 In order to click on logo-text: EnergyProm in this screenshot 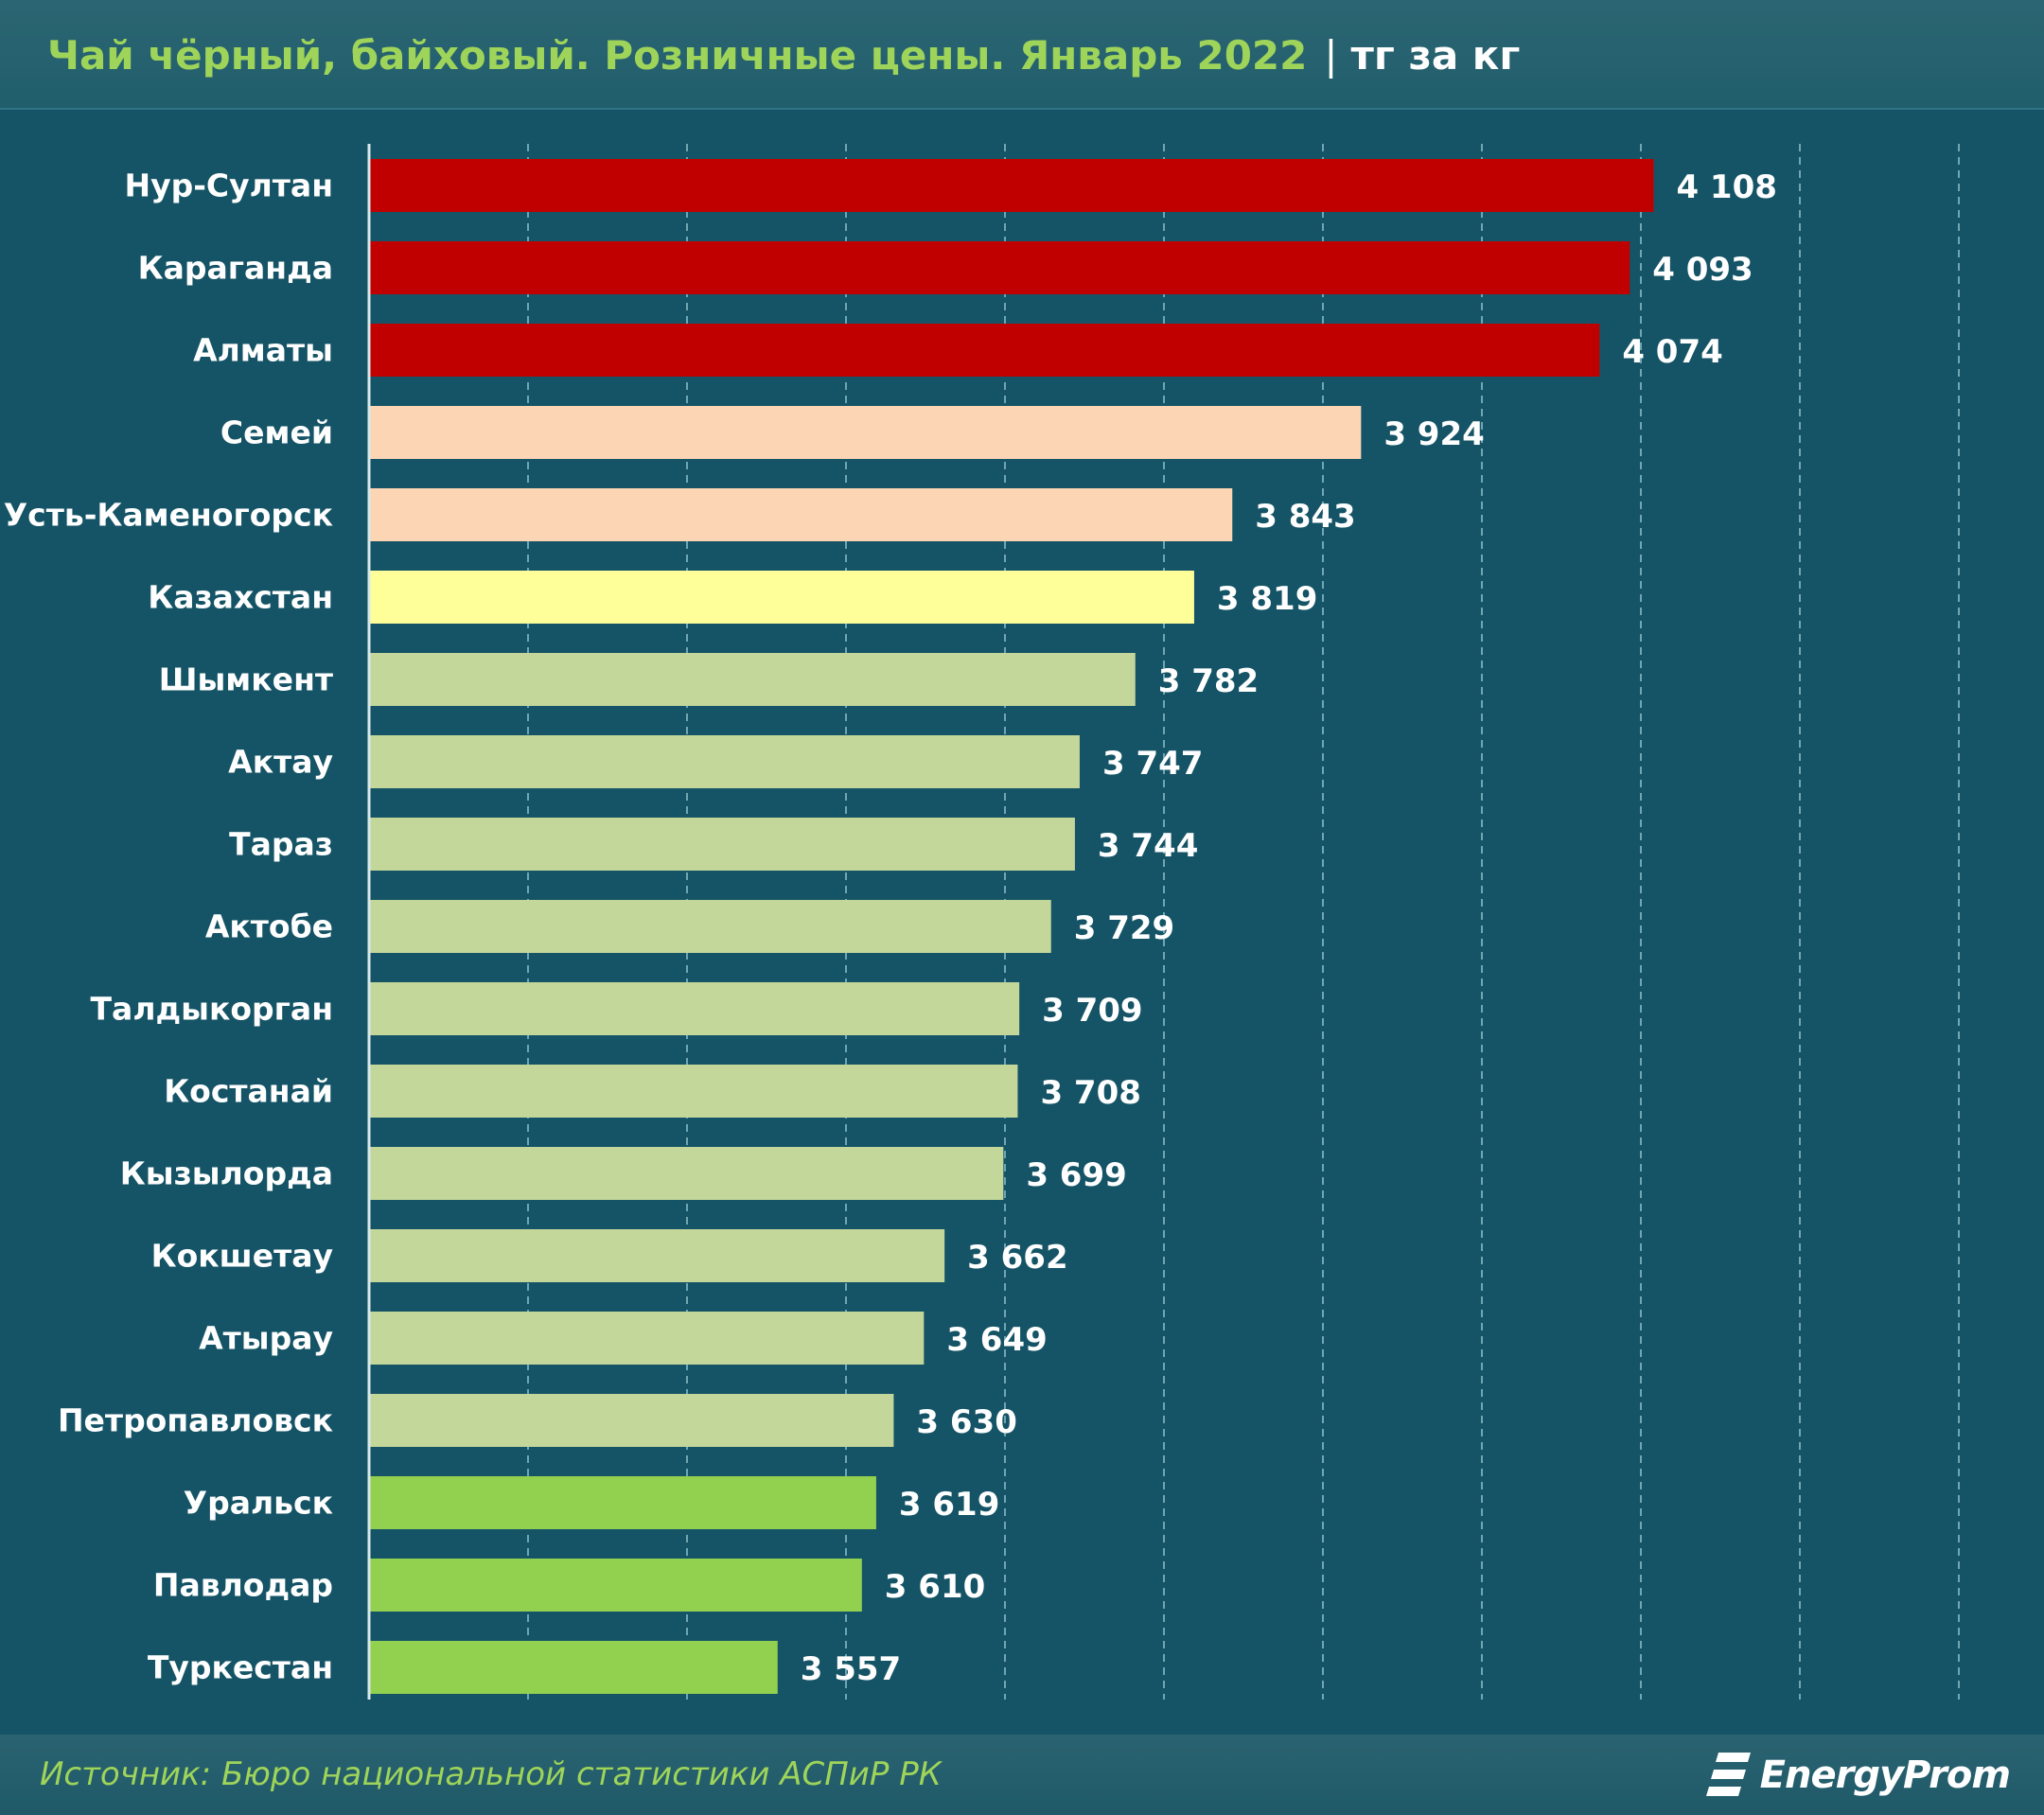, I will do `click(1885, 1775)`.